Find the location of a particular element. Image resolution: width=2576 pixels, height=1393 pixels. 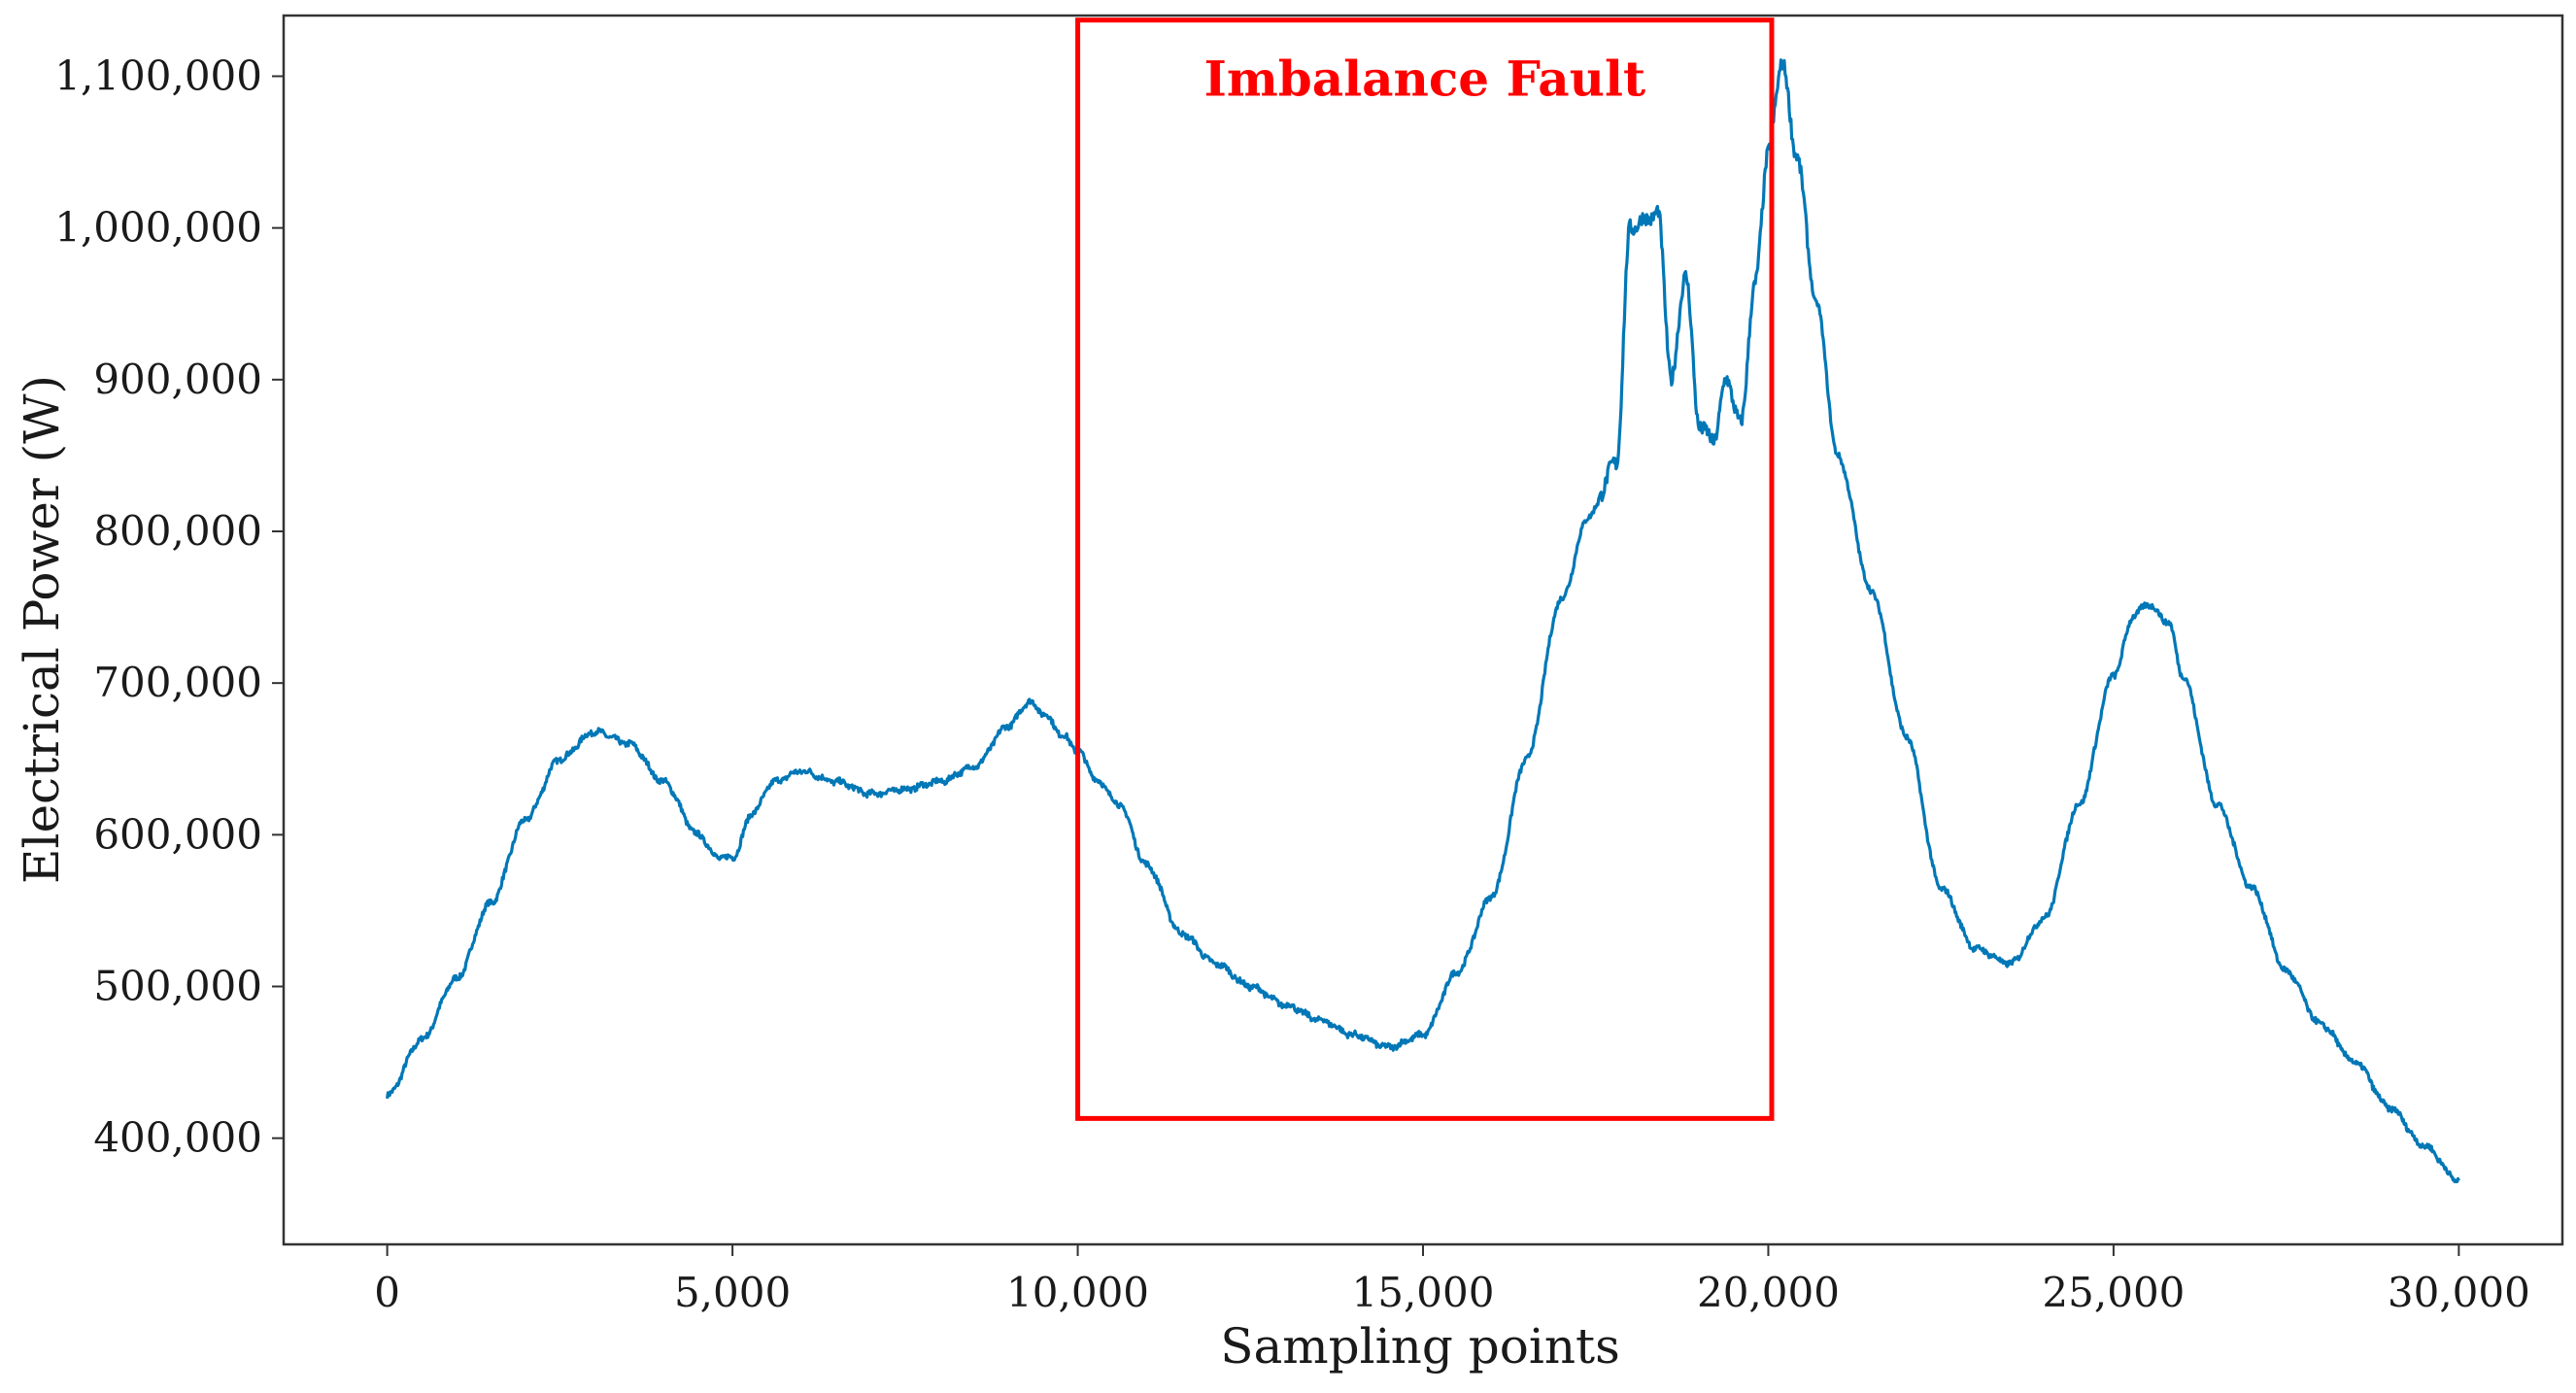

x-tick-label: 0 is located at coordinates (387, 1292).